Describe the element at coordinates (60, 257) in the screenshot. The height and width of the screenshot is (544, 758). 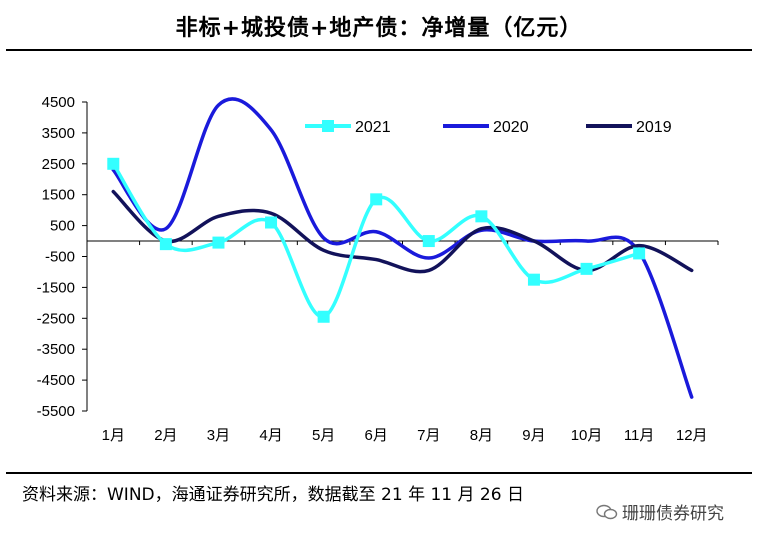
I see `y-tick-label: -500` at that location.